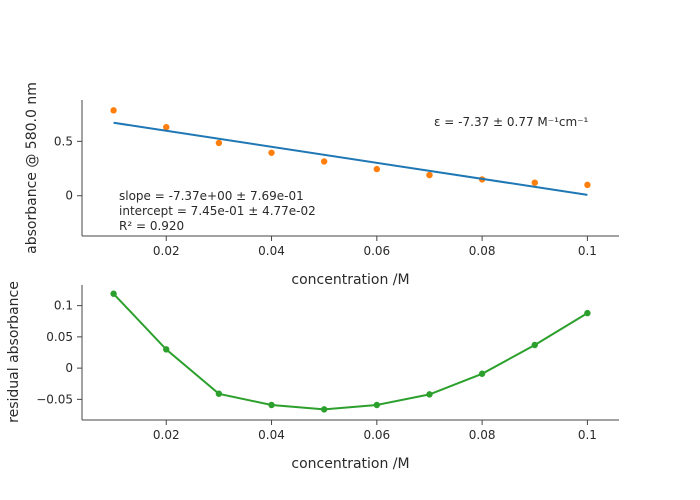 This screenshot has width=700, height=500. What do you see at coordinates (217, 211) in the screenshot?
I see `intercept-annotation: intercept = 7.45e-01 ± 4.77e-02` at bounding box center [217, 211].